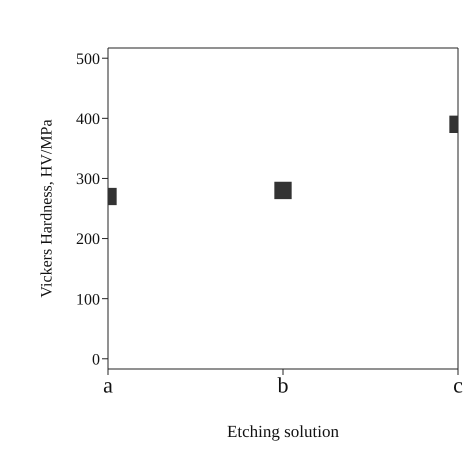 Image resolution: width=473 pixels, height=449 pixels. I want to click on y-tick-label: 500, so click(88, 59).